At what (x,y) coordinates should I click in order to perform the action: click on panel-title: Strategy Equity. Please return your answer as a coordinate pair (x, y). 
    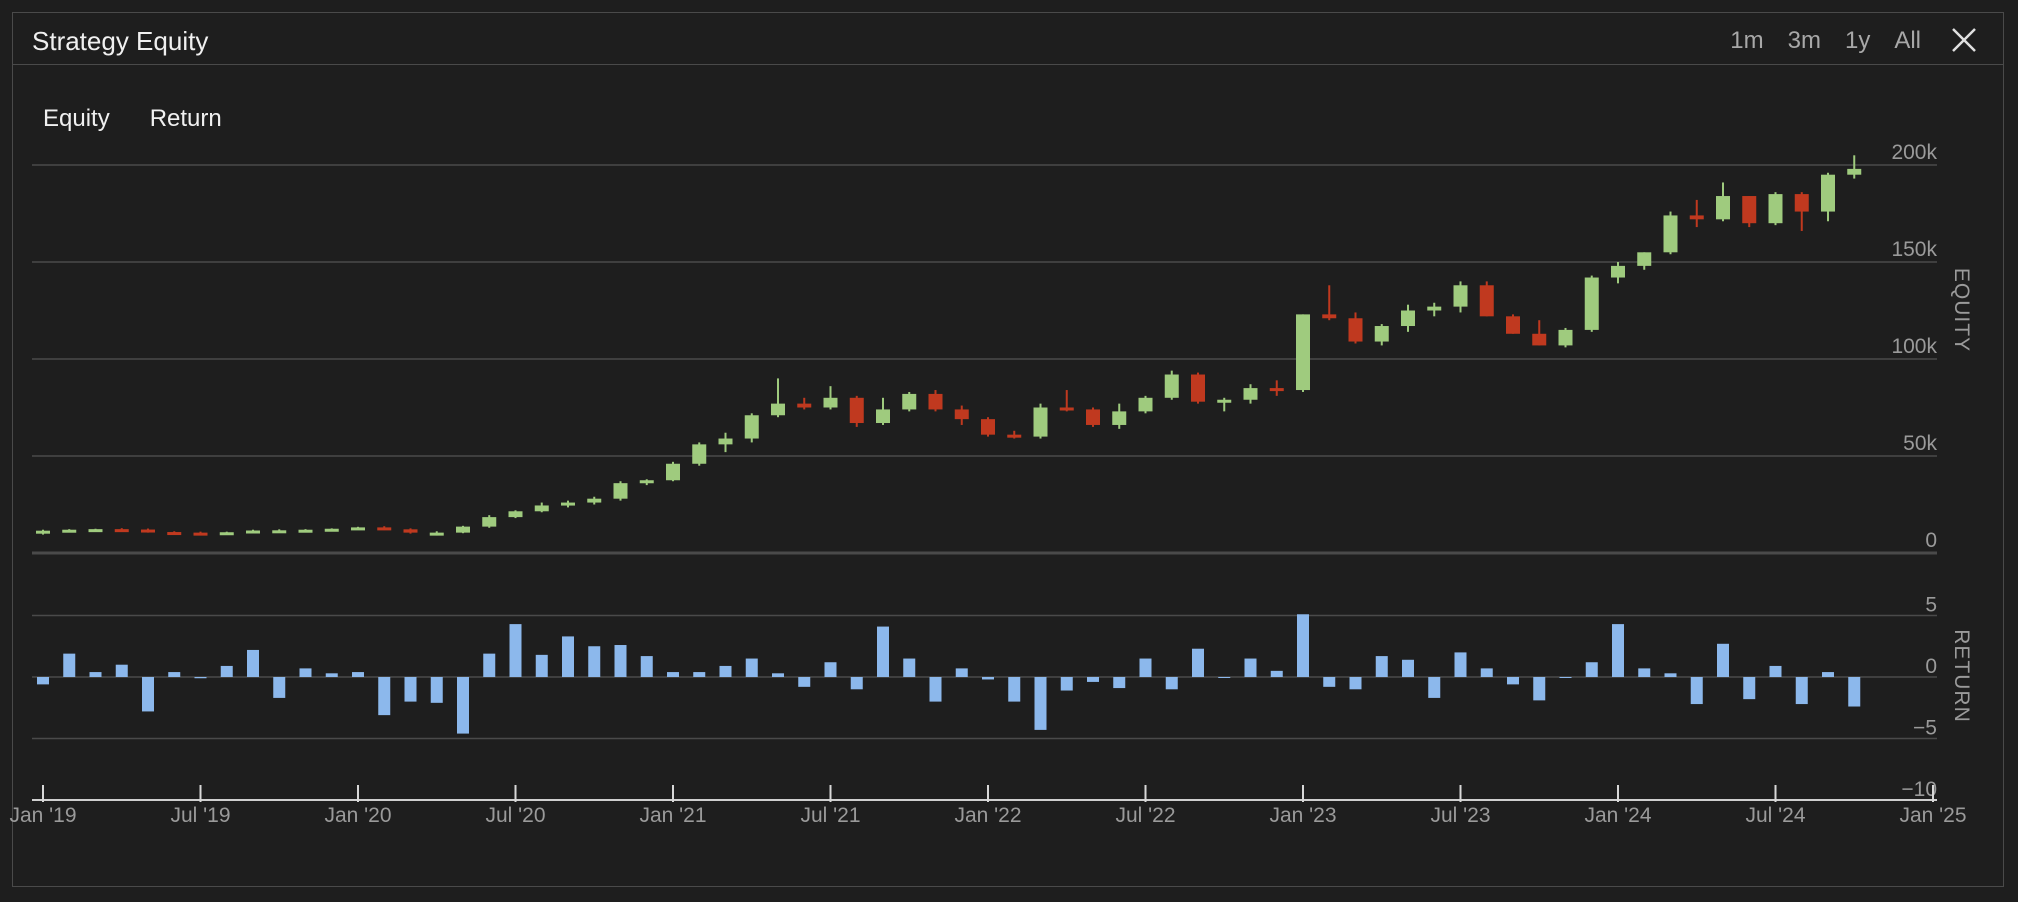
    Looking at the image, I should click on (120, 41).